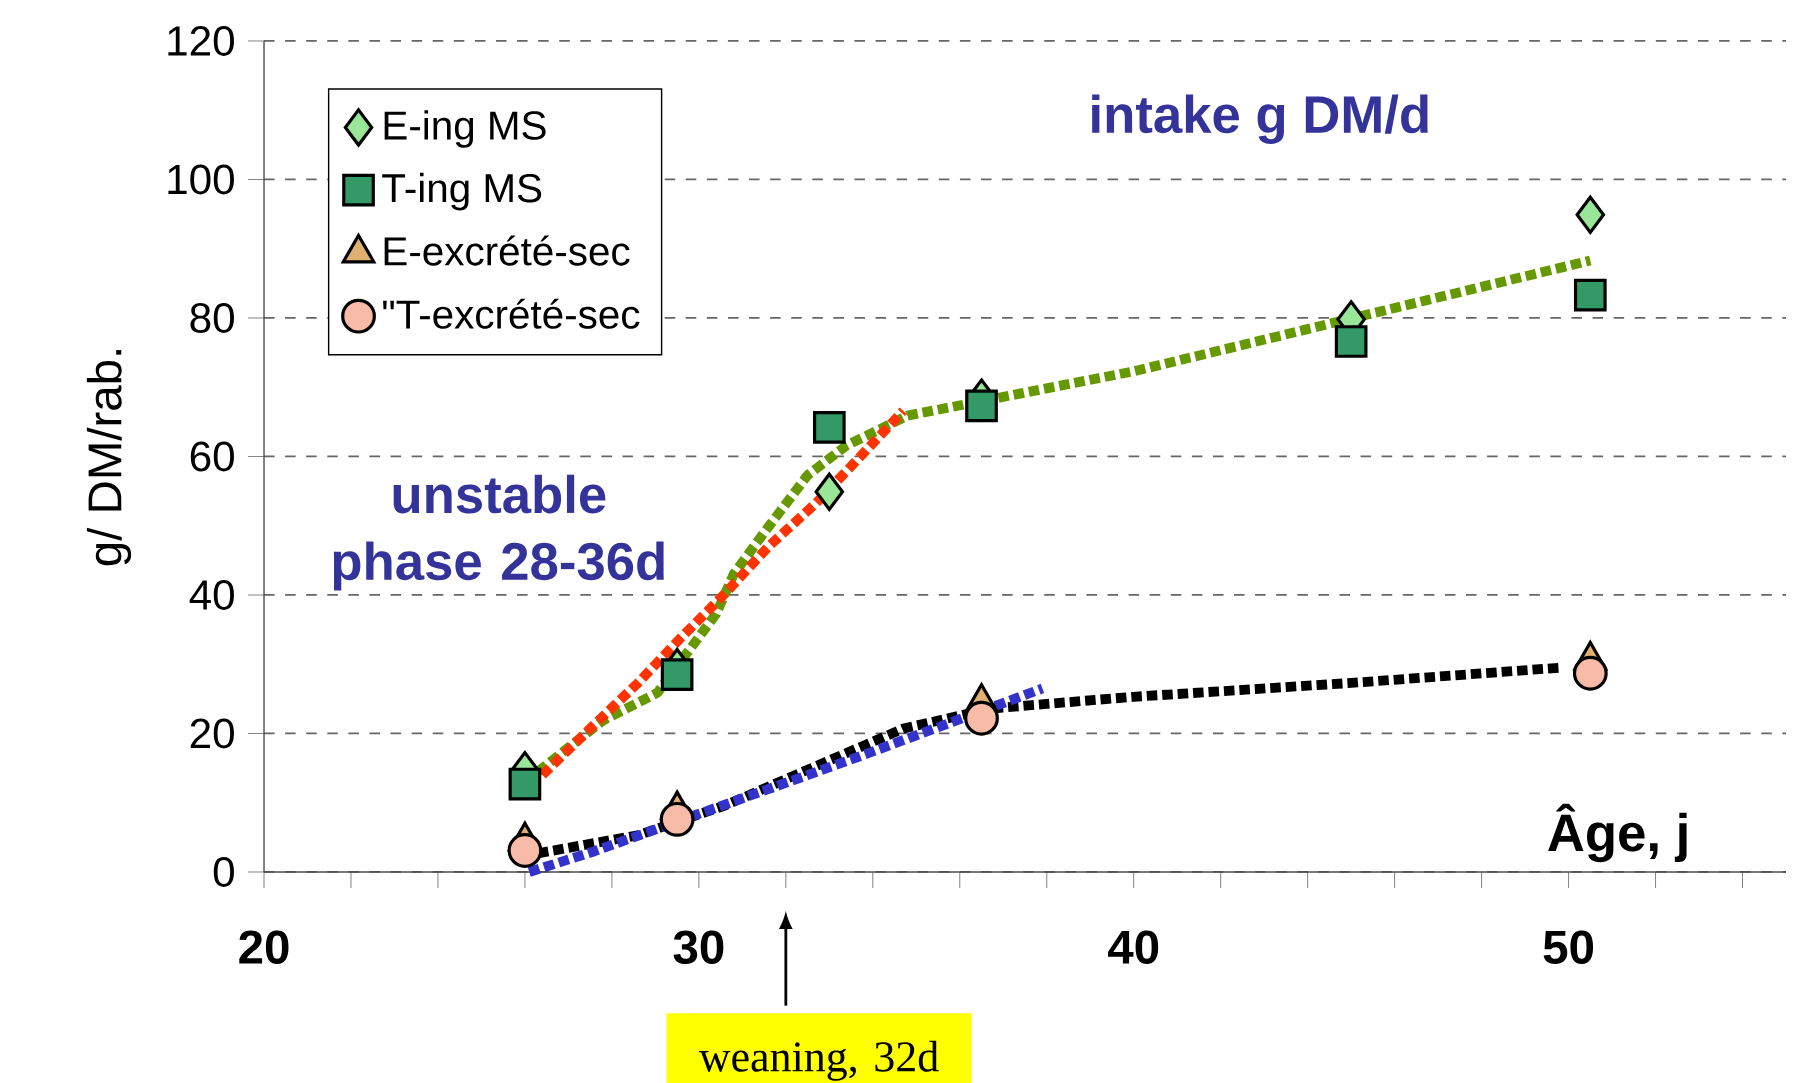 This screenshot has height=1083, width=1813. Describe the element at coordinates (465, 129) in the screenshot. I see `legend-label: E-ing MS` at that location.